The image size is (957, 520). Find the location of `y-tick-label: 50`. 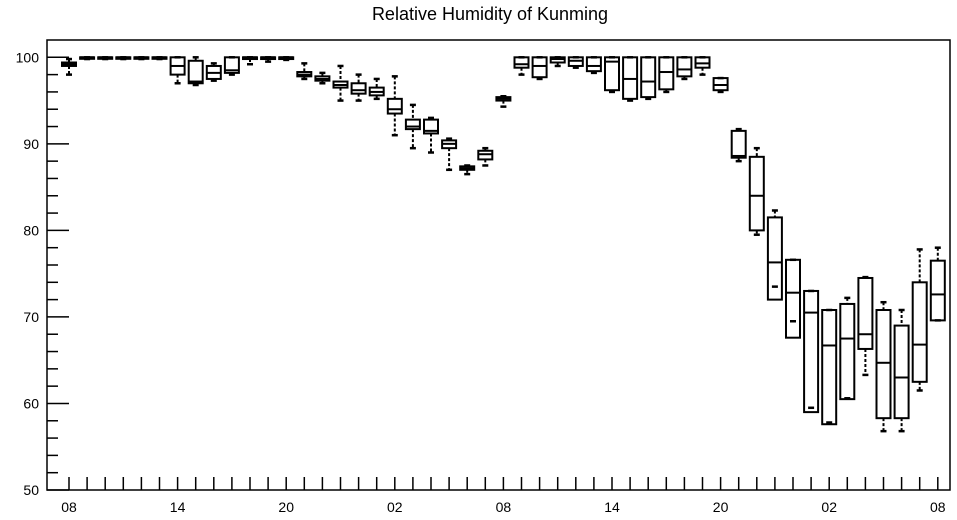

y-tick-label: 50 is located at coordinates (31, 490).